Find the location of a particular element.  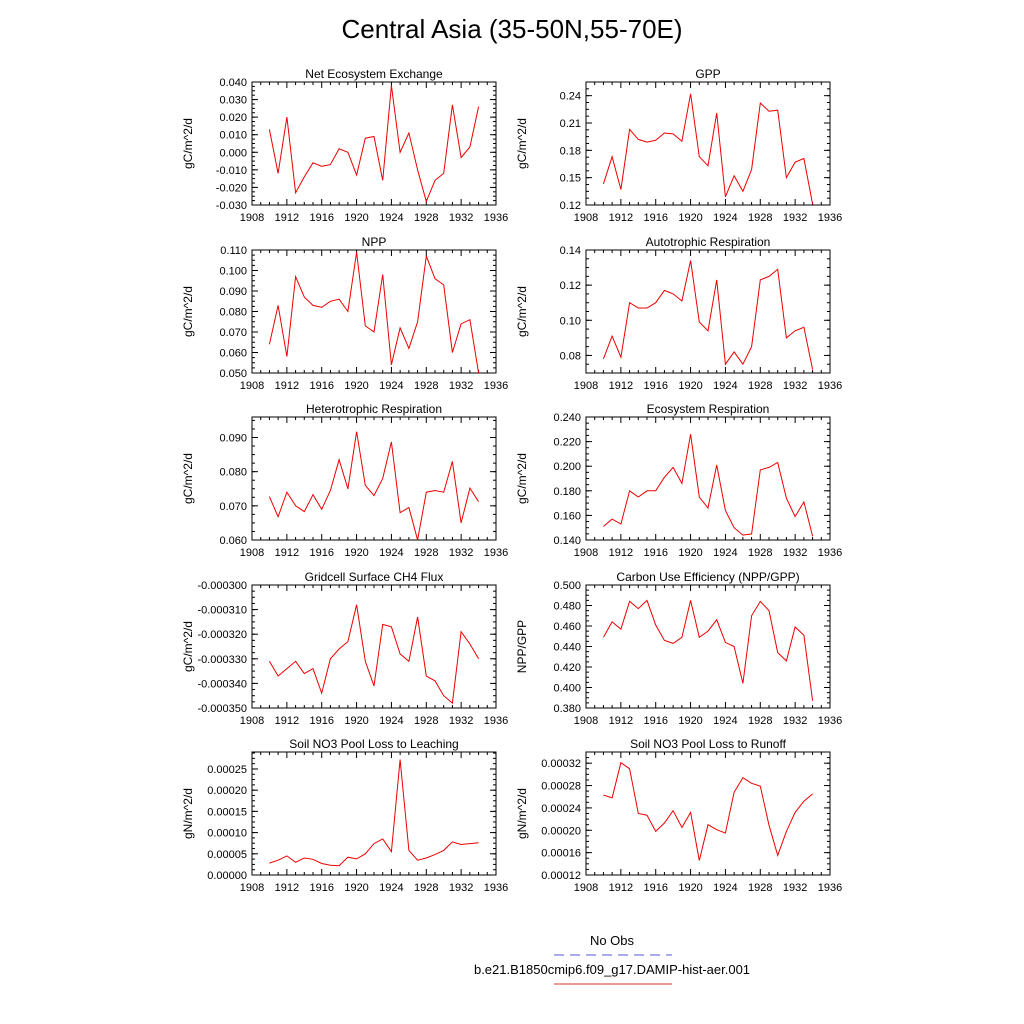

y-tick-label: 0.10 is located at coordinates (570, 321).